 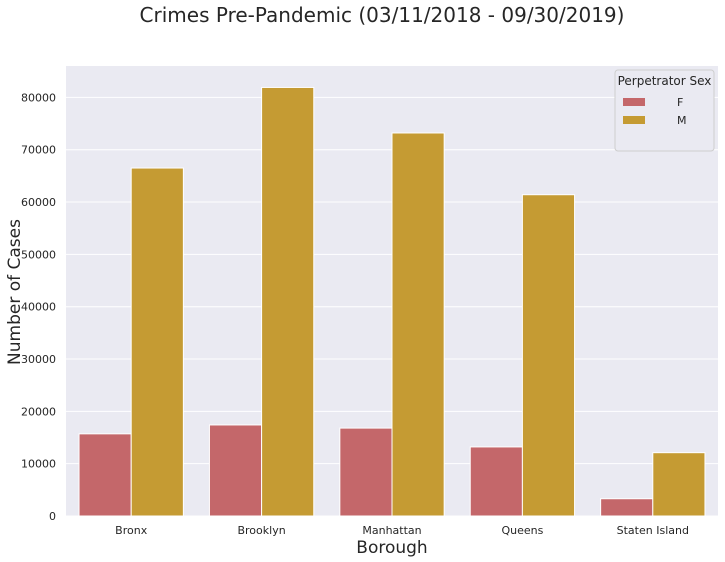 What do you see at coordinates (665, 81) in the screenshot?
I see `legend-title: Perpetrator Sex` at bounding box center [665, 81].